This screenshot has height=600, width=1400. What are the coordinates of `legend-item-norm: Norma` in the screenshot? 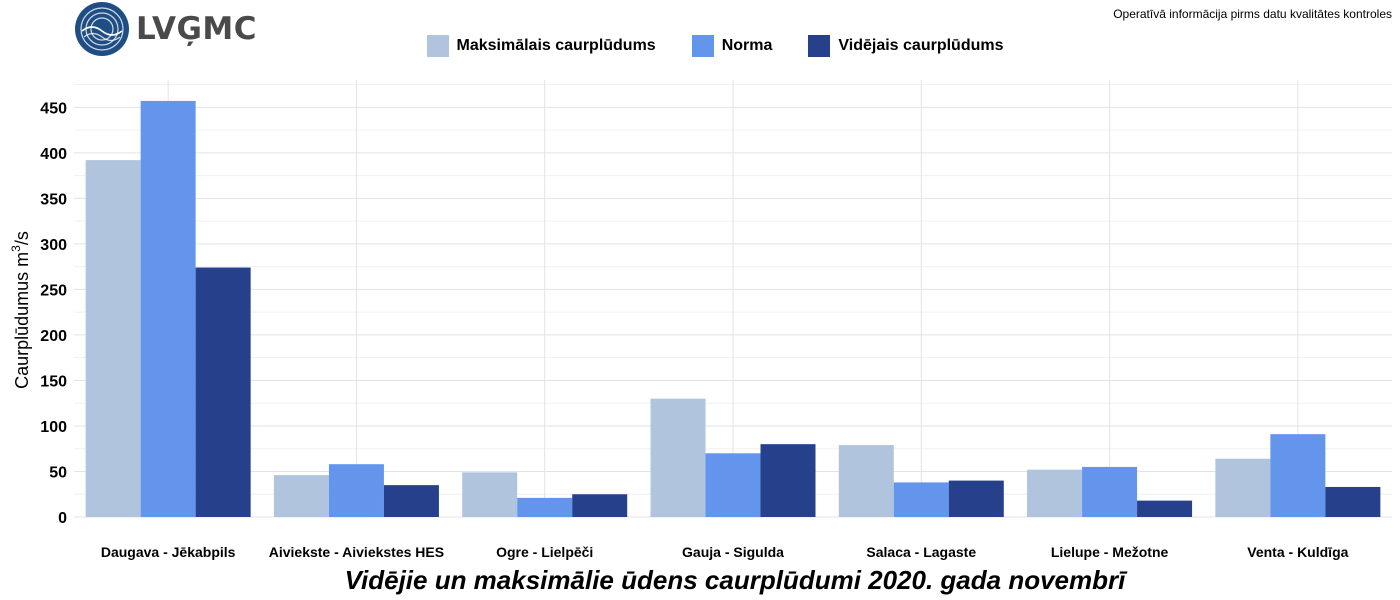 It's located at (732, 46).